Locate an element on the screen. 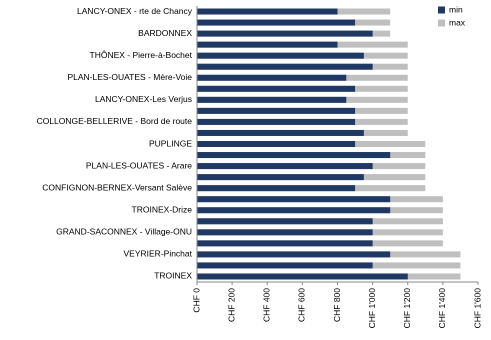 The width and height of the screenshot is (491, 340). x-tick-label: CHF 1'000 is located at coordinates (372, 308).